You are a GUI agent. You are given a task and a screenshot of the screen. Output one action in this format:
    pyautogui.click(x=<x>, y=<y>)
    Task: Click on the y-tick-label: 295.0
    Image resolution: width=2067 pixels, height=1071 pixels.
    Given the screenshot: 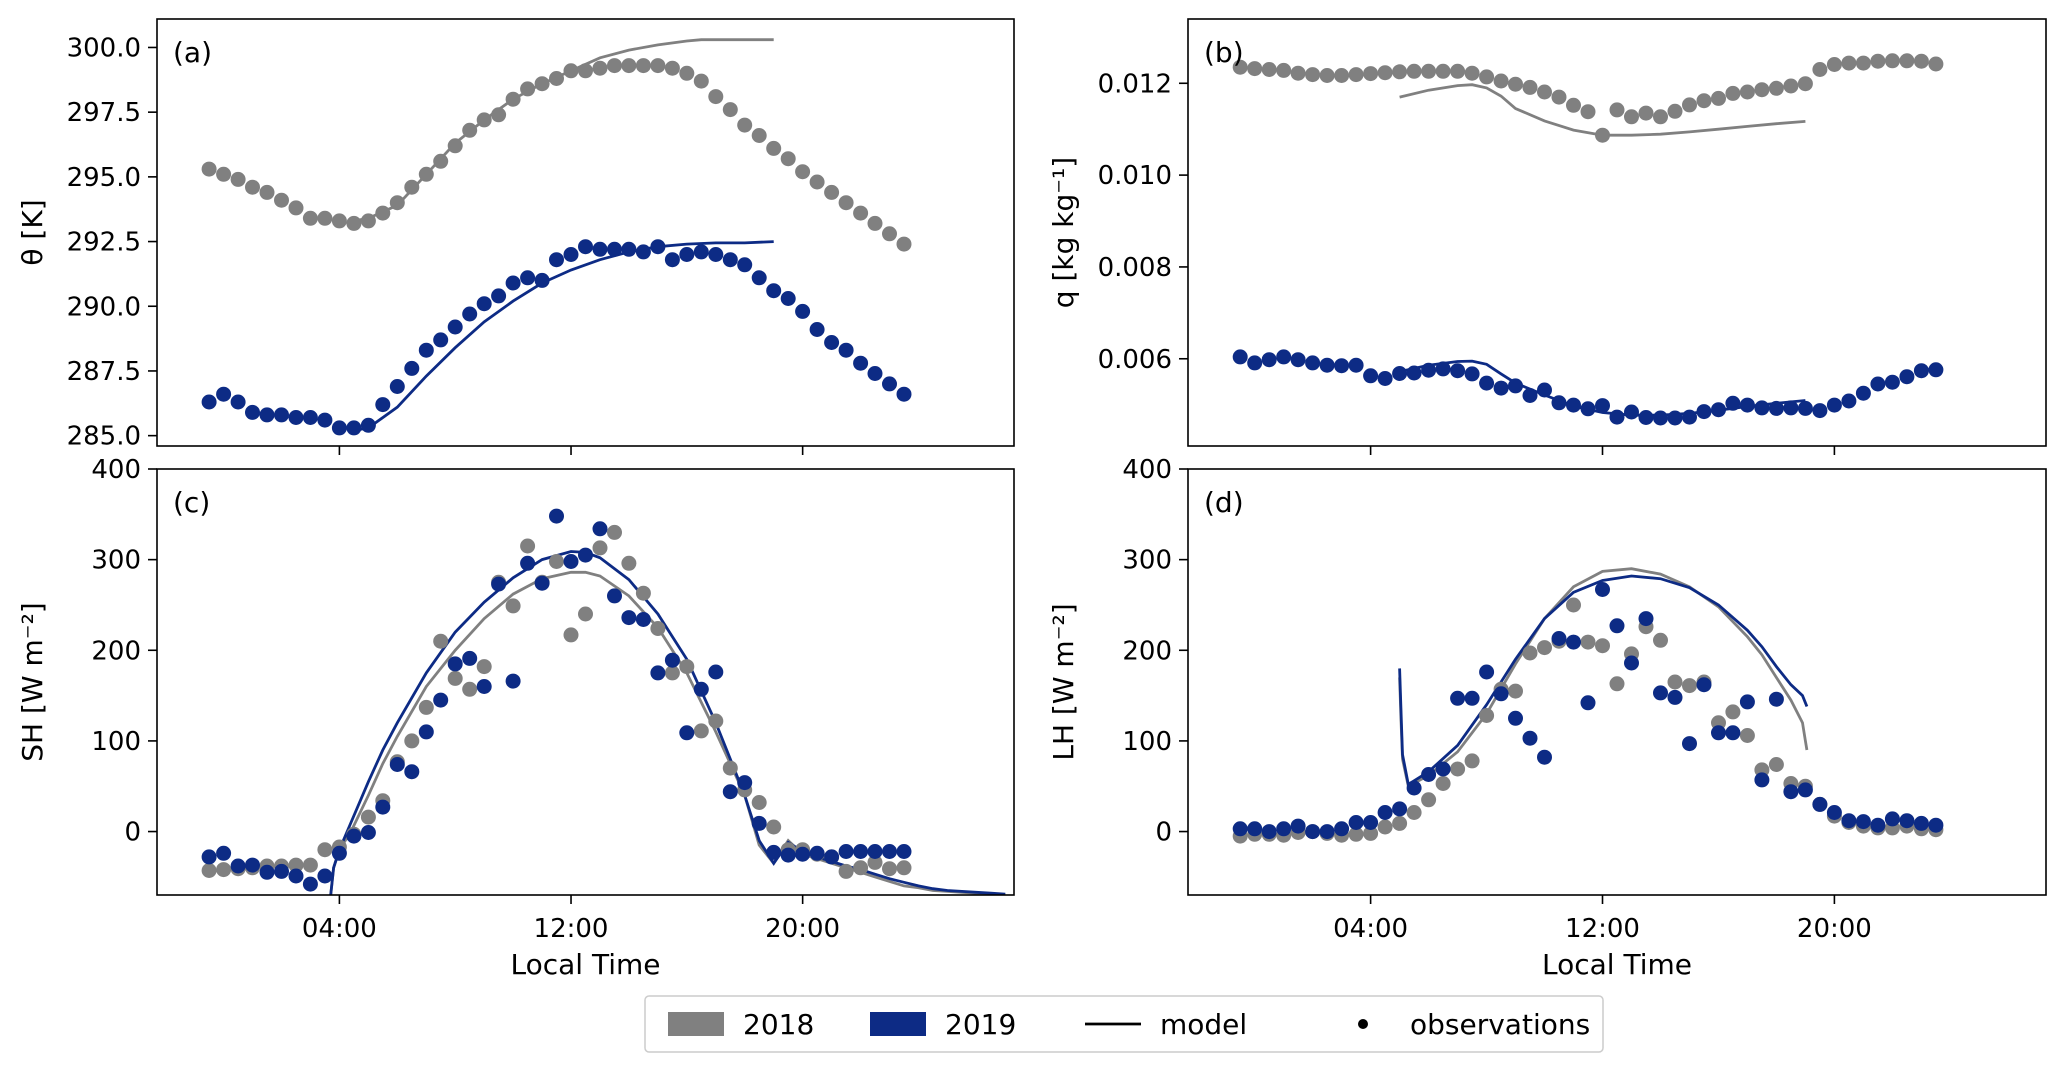 What is the action you would take?
    pyautogui.click(x=104, y=178)
    